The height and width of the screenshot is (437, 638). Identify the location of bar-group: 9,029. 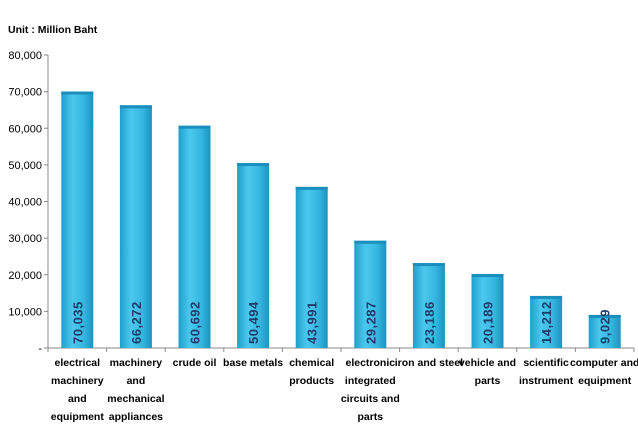
(604, 328).